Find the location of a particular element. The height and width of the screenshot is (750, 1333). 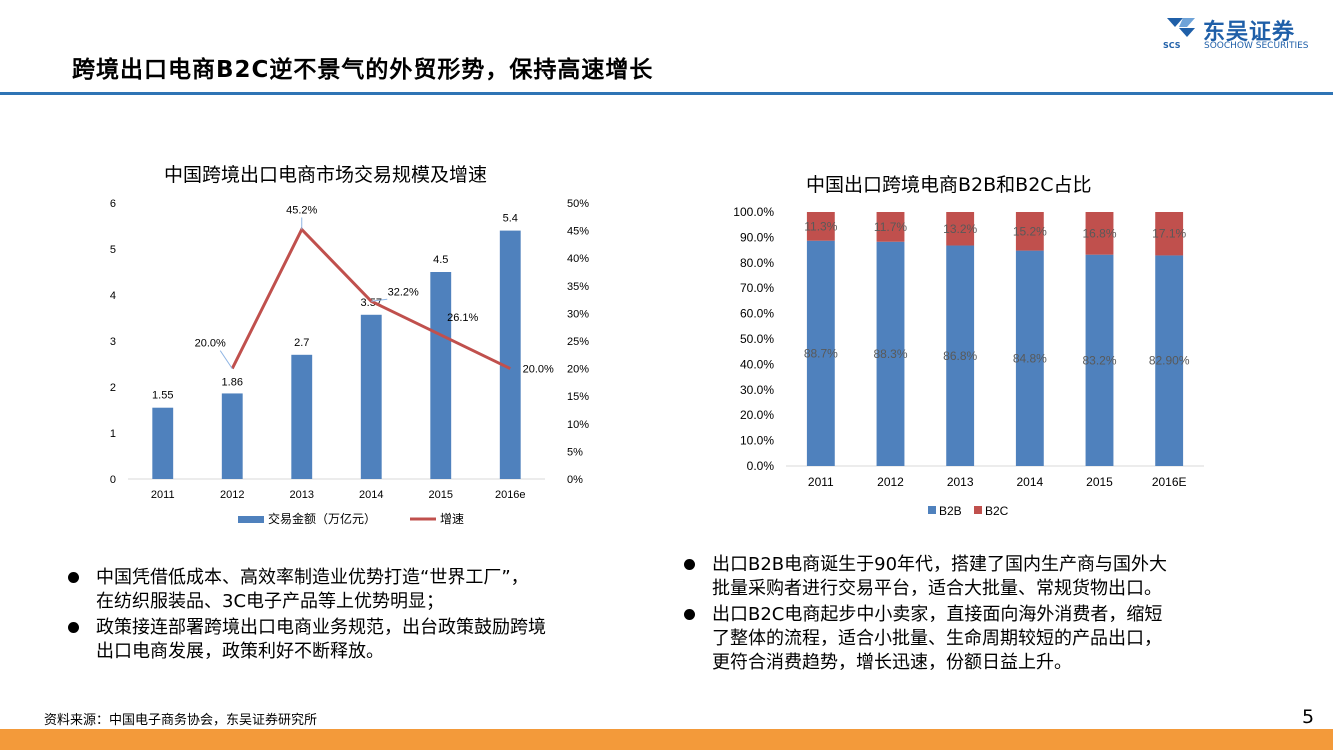

bullet-line: 政策接连部署跨境出口电商业务规范，出台政策鼓励跨境 is located at coordinates (321, 627).